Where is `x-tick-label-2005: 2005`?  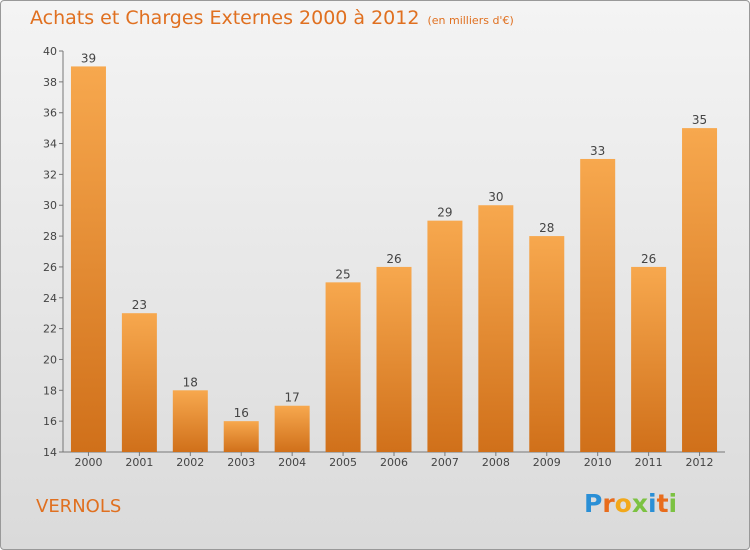
x-tick-label-2005: 2005 is located at coordinates (343, 462).